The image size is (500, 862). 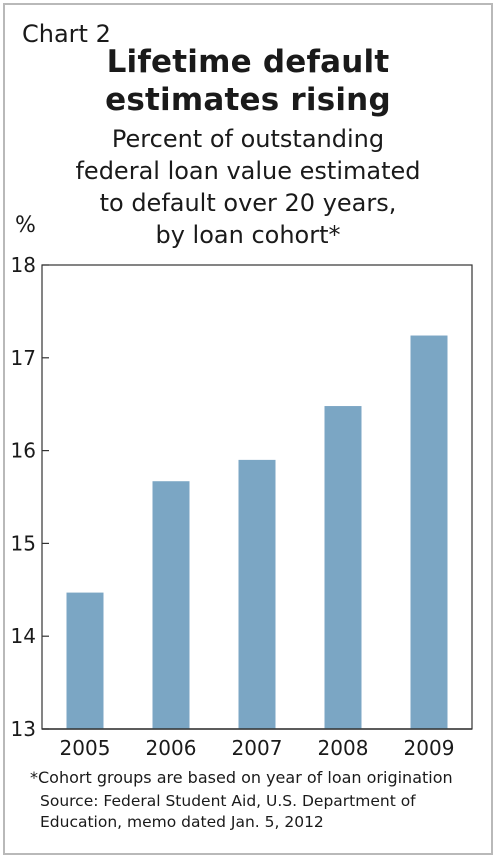 I want to click on y-tick-label: 13, so click(x=23, y=729).